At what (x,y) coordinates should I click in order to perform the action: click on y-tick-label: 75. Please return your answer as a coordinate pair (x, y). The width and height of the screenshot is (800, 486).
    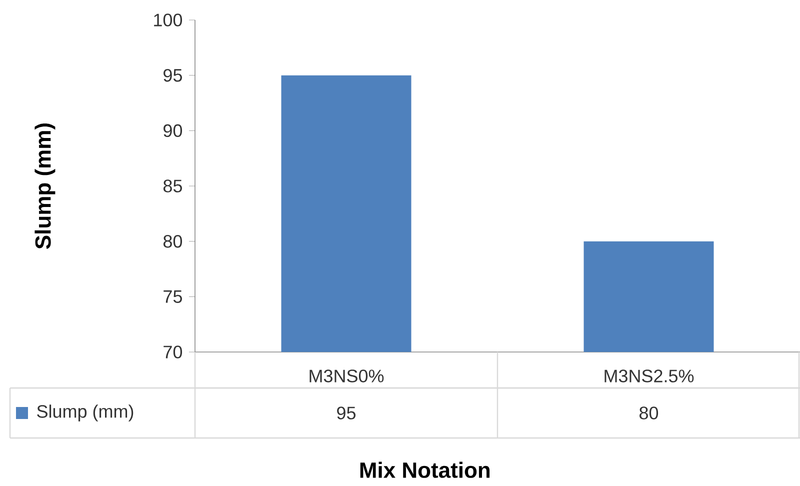
    Looking at the image, I should click on (173, 296).